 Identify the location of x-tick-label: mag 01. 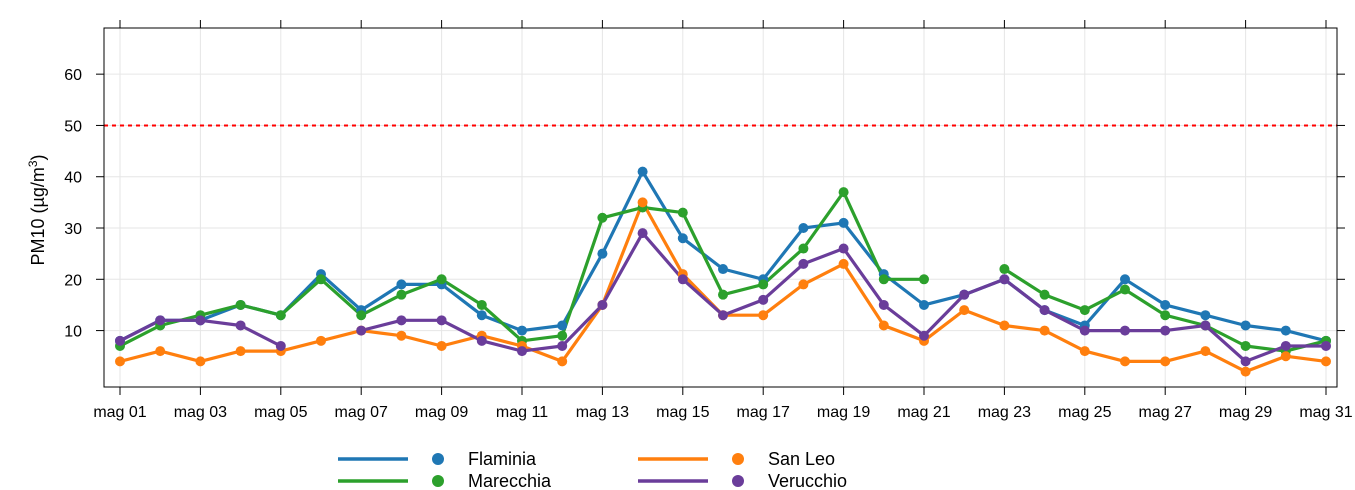
(119, 412).